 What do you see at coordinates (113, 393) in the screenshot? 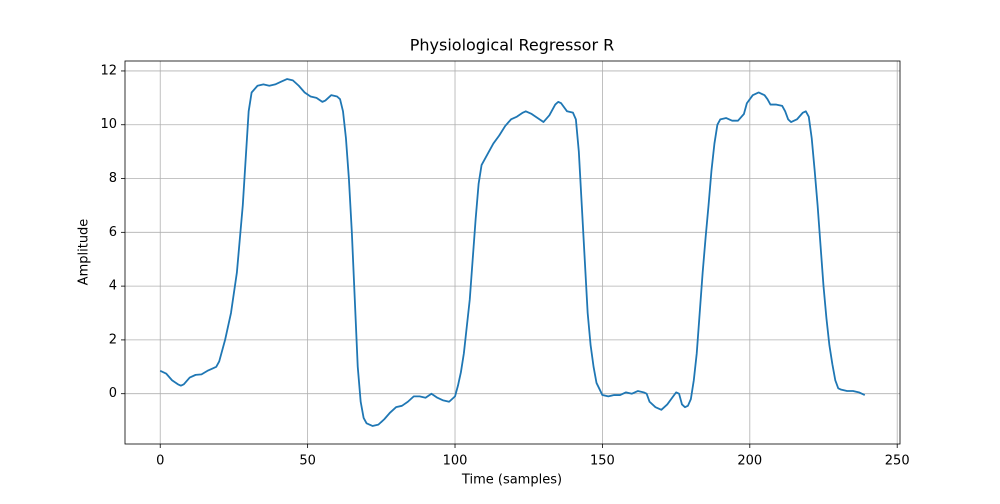
I see `y-tick-label: 0` at bounding box center [113, 393].